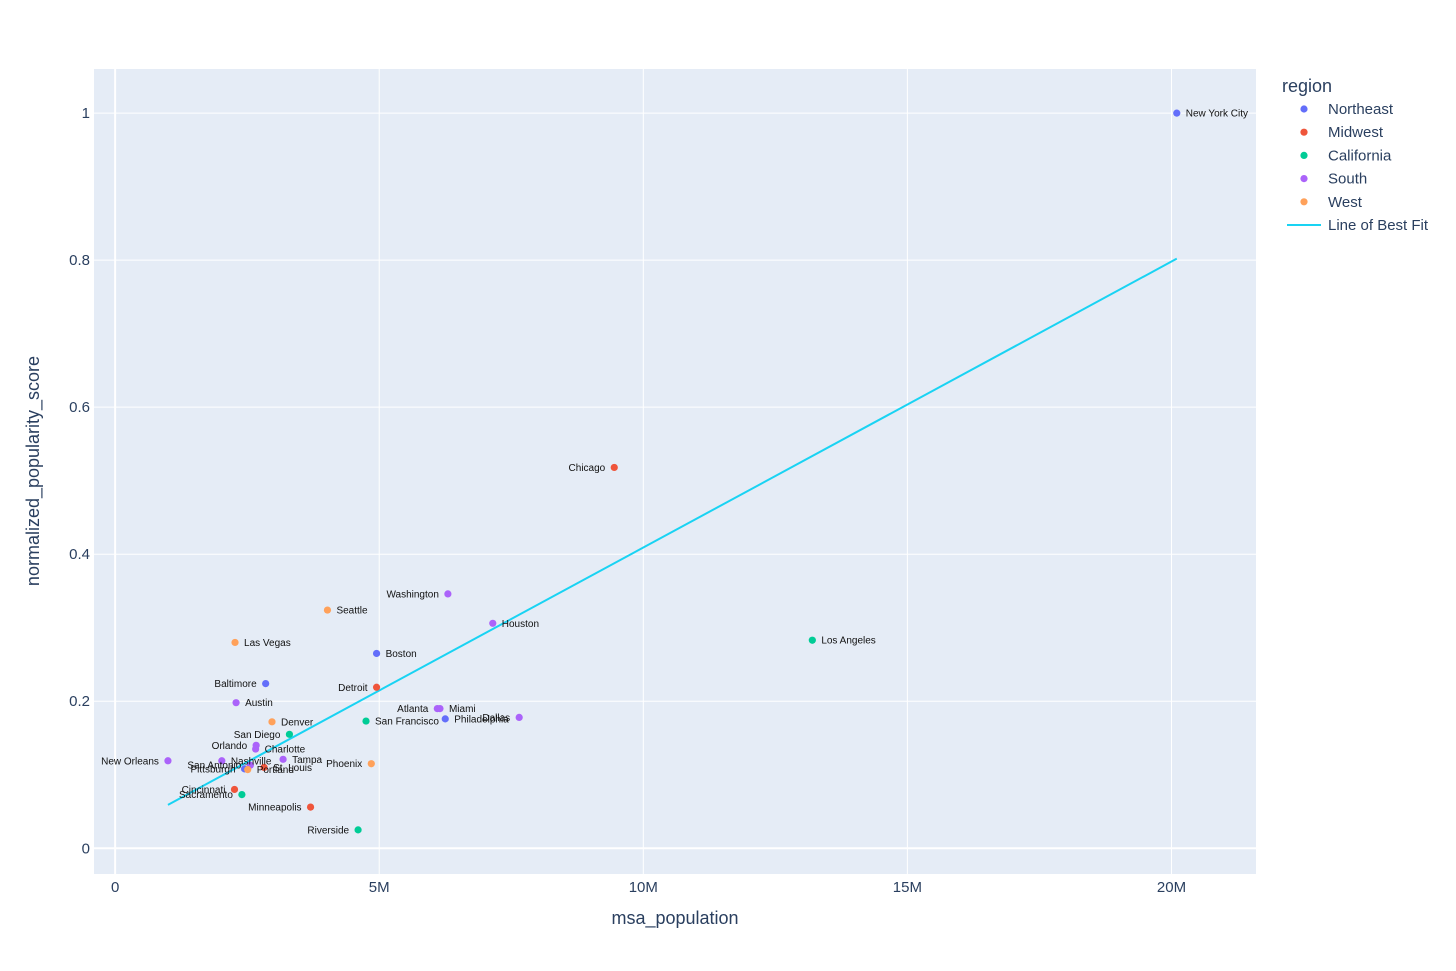 Image resolution: width=1456 pixels, height=971 pixels. I want to click on y-axis-ticks: 0 0.2 0.4 0.6 0.8 1, so click(79, 481).